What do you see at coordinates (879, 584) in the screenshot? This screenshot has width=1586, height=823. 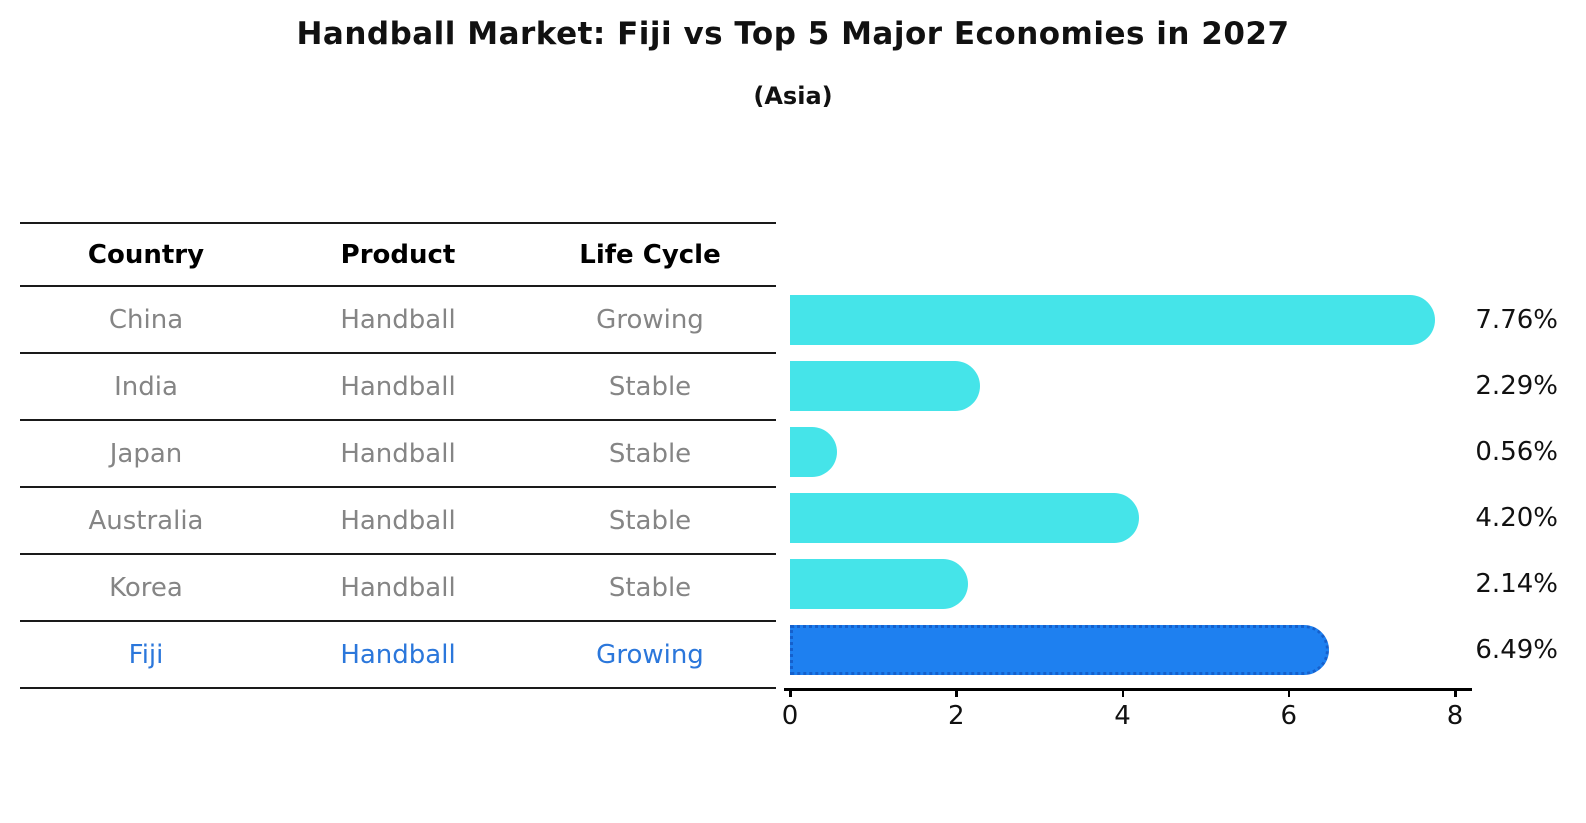 I see `bar-korea` at bounding box center [879, 584].